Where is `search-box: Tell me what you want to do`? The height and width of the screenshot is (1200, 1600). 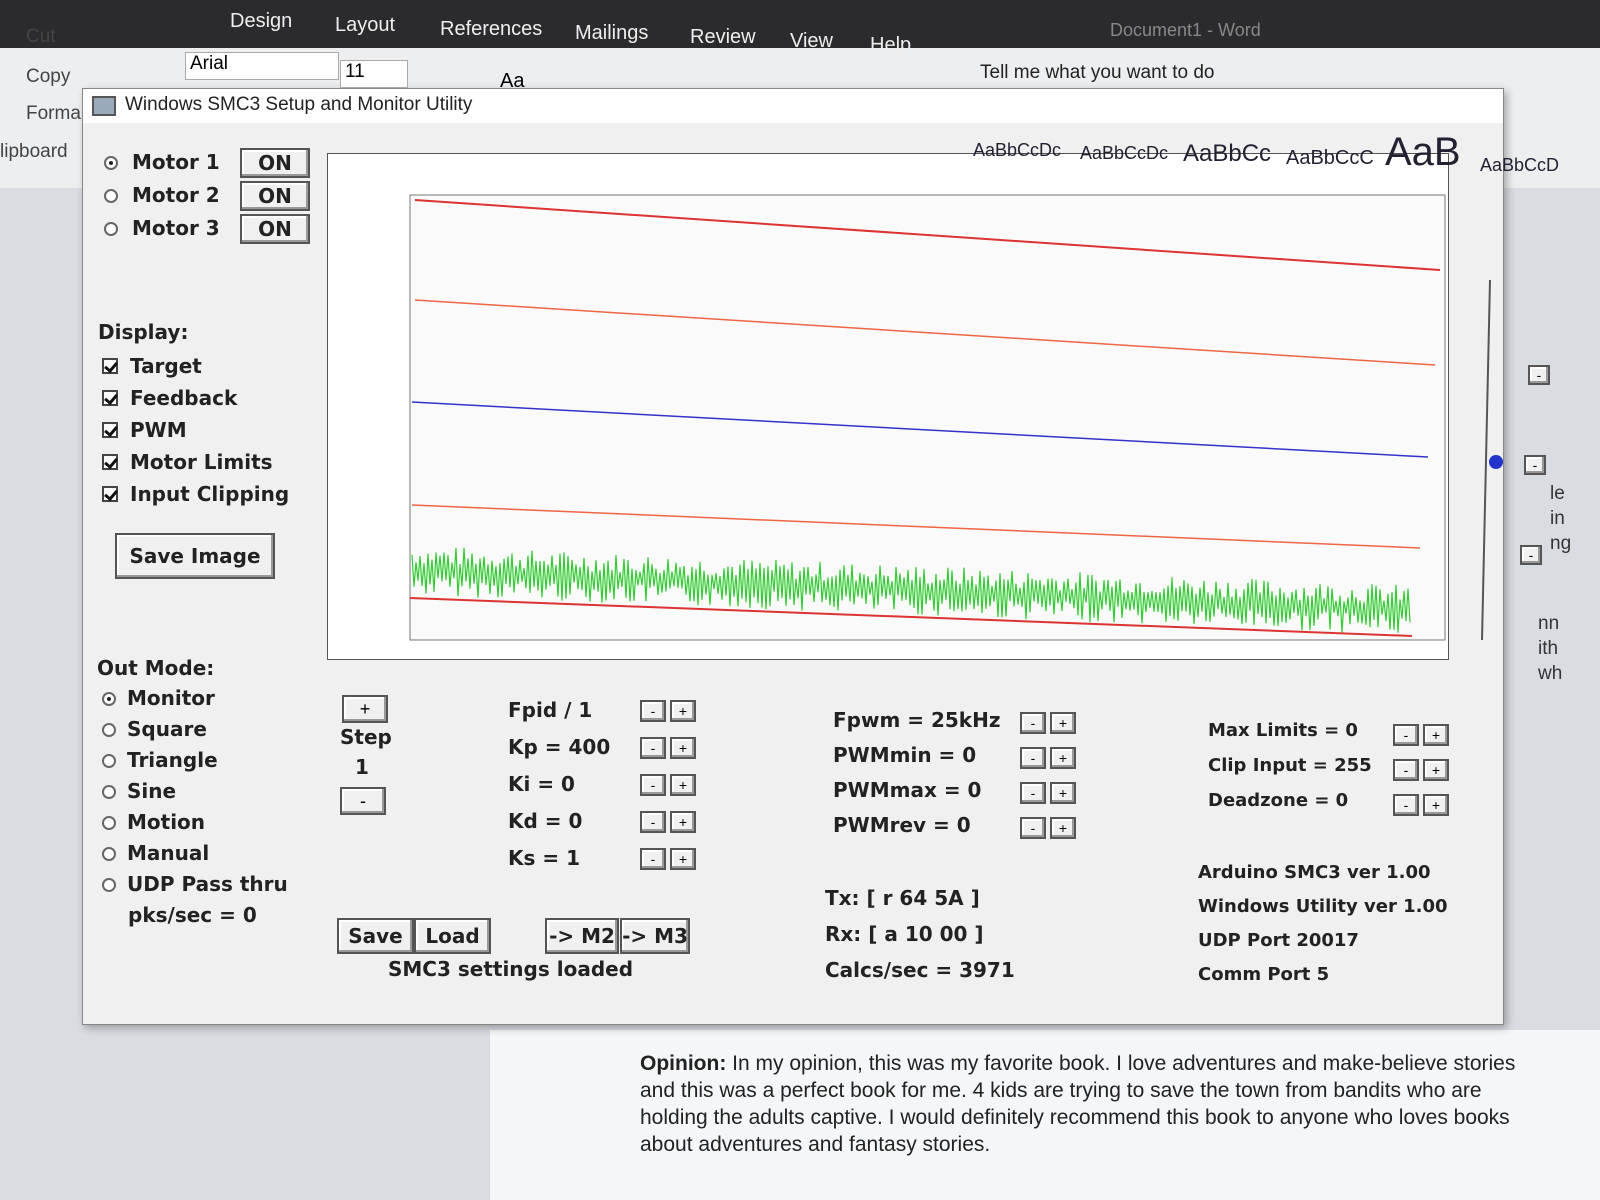
search-box: Tell me what you want to do is located at coordinates (1097, 72).